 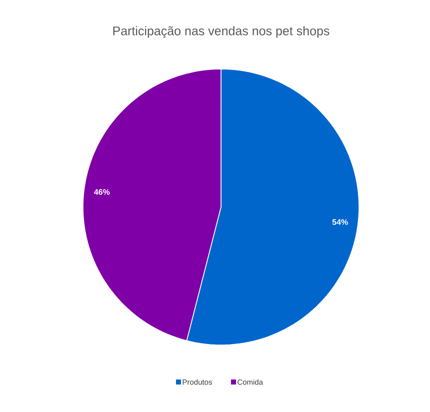 I want to click on chart-title: Participação nas vendas nos pet shops, so click(x=221, y=32).